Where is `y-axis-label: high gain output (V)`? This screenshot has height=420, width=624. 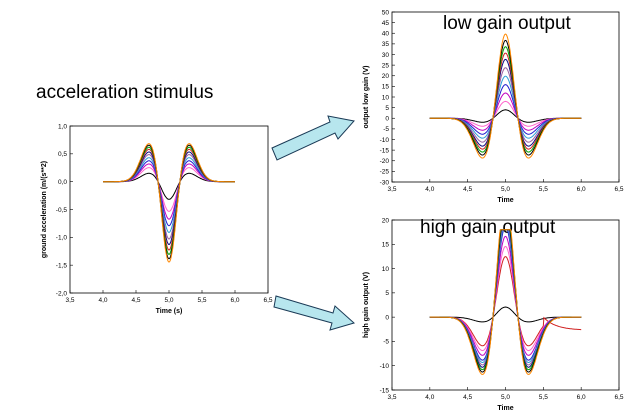 y-axis-label: high gain output (V) is located at coordinates (366, 305).